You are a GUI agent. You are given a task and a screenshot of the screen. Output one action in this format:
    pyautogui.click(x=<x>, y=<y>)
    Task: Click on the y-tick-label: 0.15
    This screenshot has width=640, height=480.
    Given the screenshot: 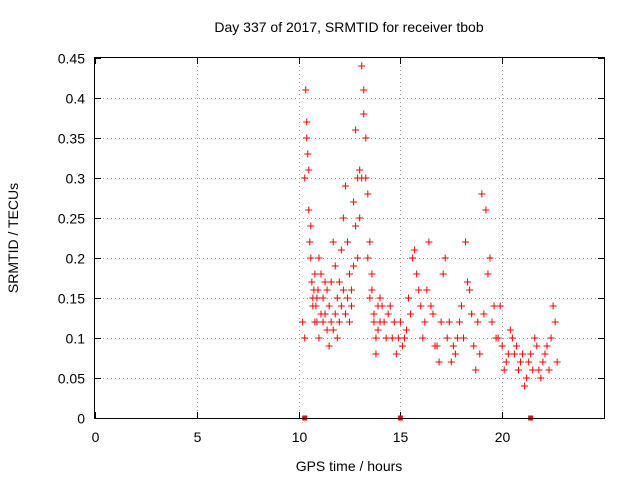 What is the action you would take?
    pyautogui.click(x=71, y=299)
    